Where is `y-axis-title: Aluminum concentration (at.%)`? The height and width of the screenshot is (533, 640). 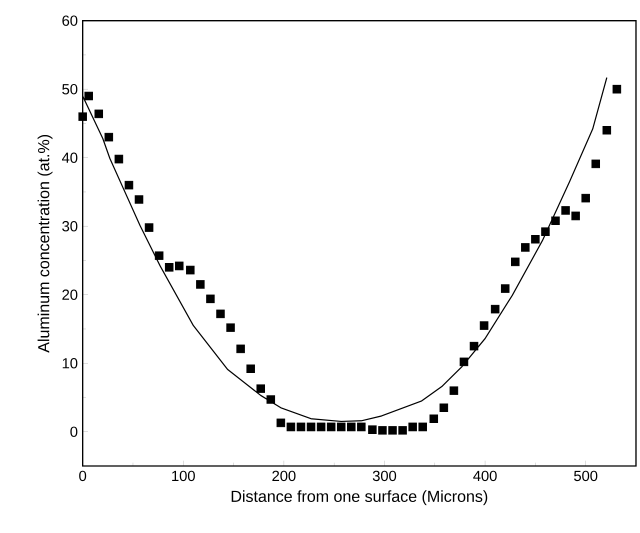
y-axis-title: Aluminum concentration (at.%) is located at coordinates (45, 243).